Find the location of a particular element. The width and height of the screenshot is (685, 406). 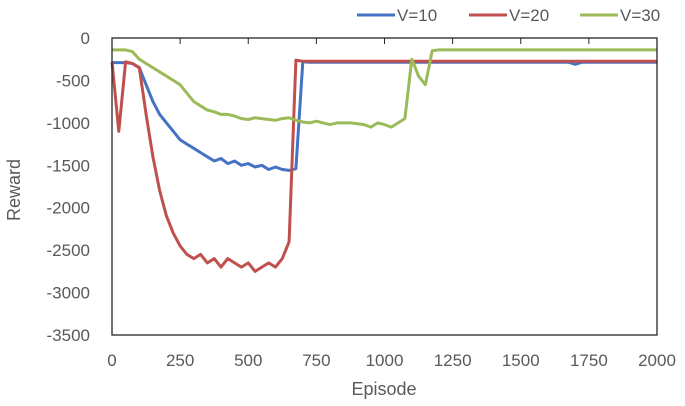

x-tick-label: 2000 is located at coordinates (657, 360).